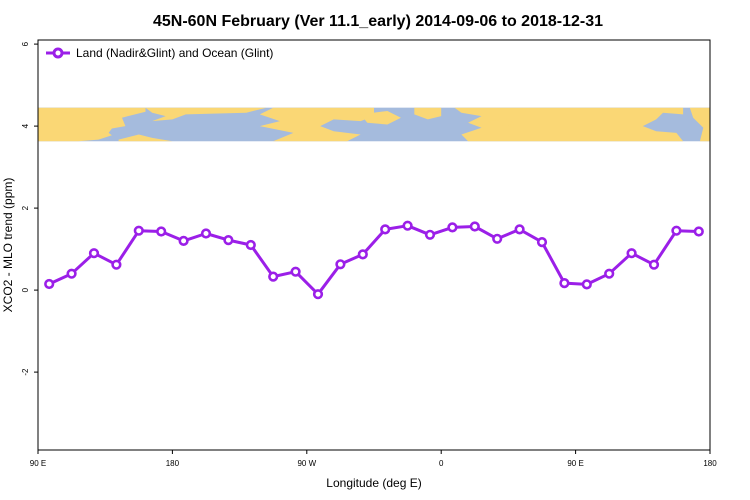 This screenshot has height=500, width=750. What do you see at coordinates (25, 207) in the screenshot?
I see `y-tick-label: 2` at bounding box center [25, 207].